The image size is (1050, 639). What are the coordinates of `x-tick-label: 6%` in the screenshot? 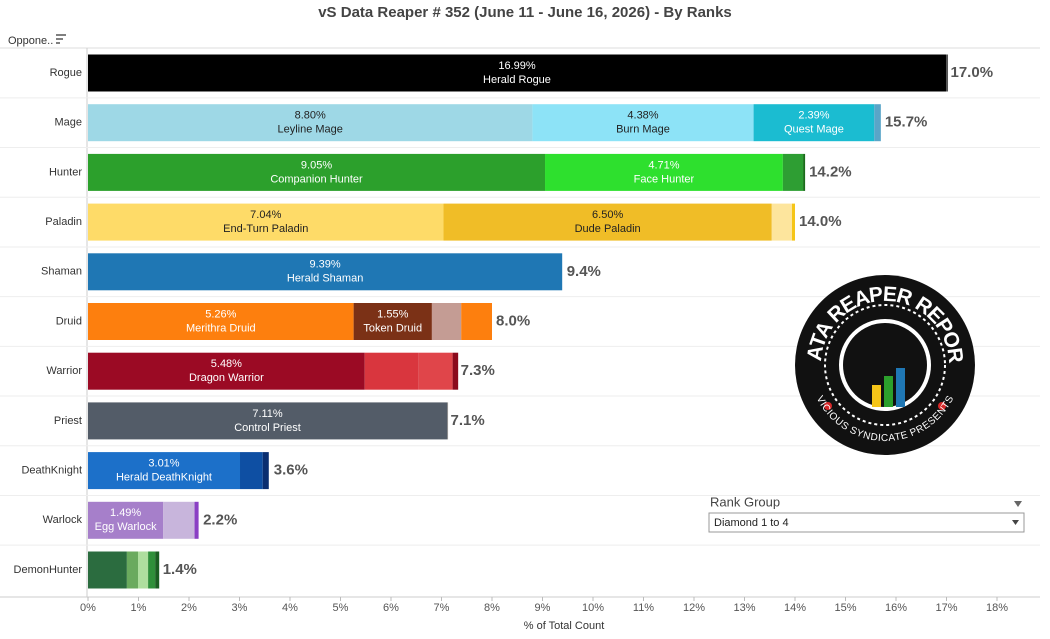 It's located at (391, 608).